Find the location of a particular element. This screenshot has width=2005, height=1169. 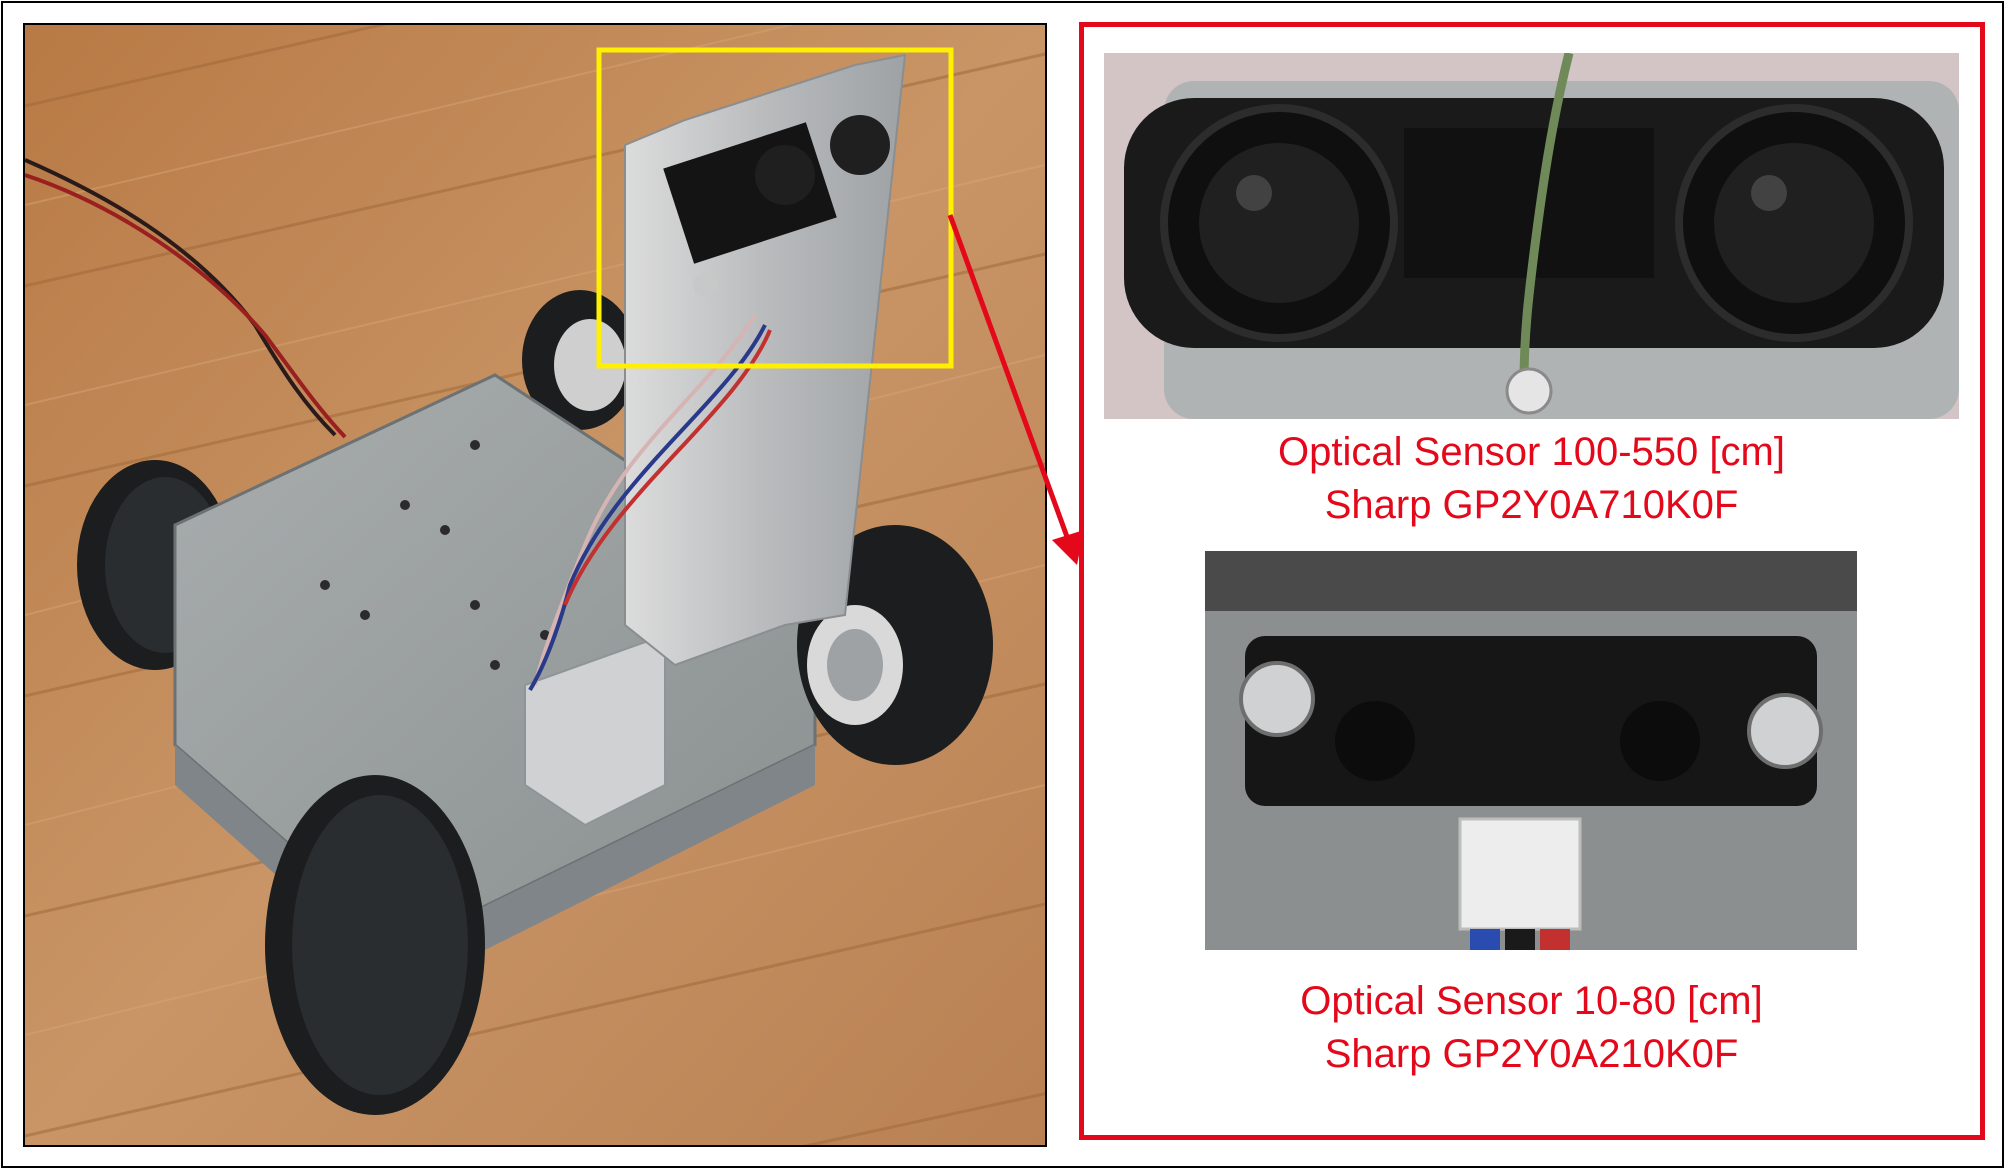

short-range-sensor-photo is located at coordinates (1531, 750).